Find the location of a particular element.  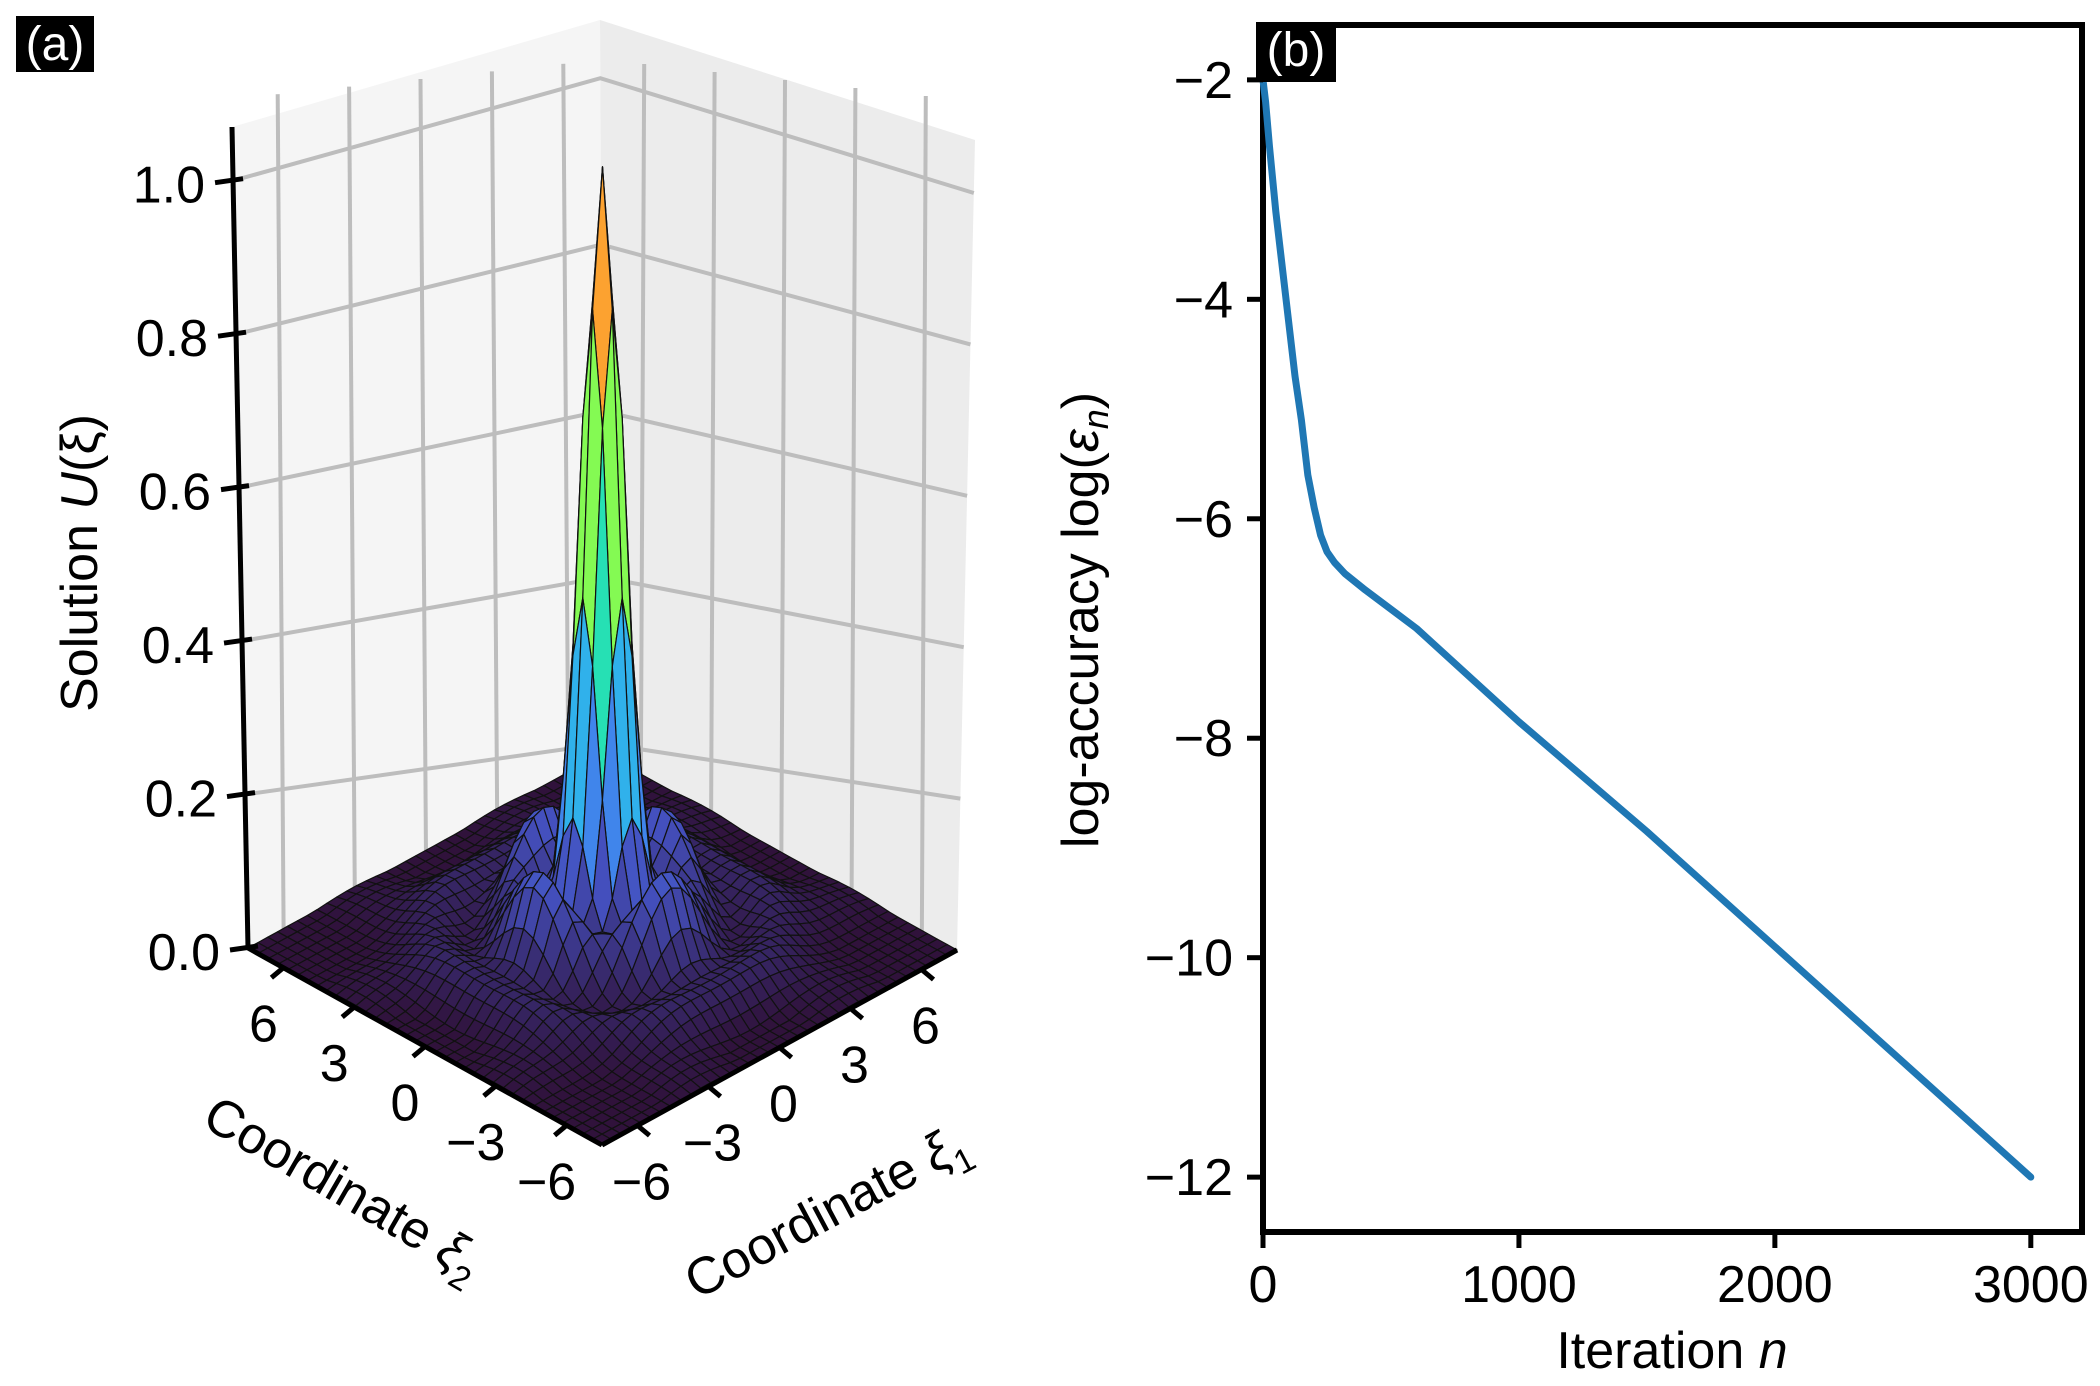

x-tick-label: 1000 is located at coordinates (1519, 1285).